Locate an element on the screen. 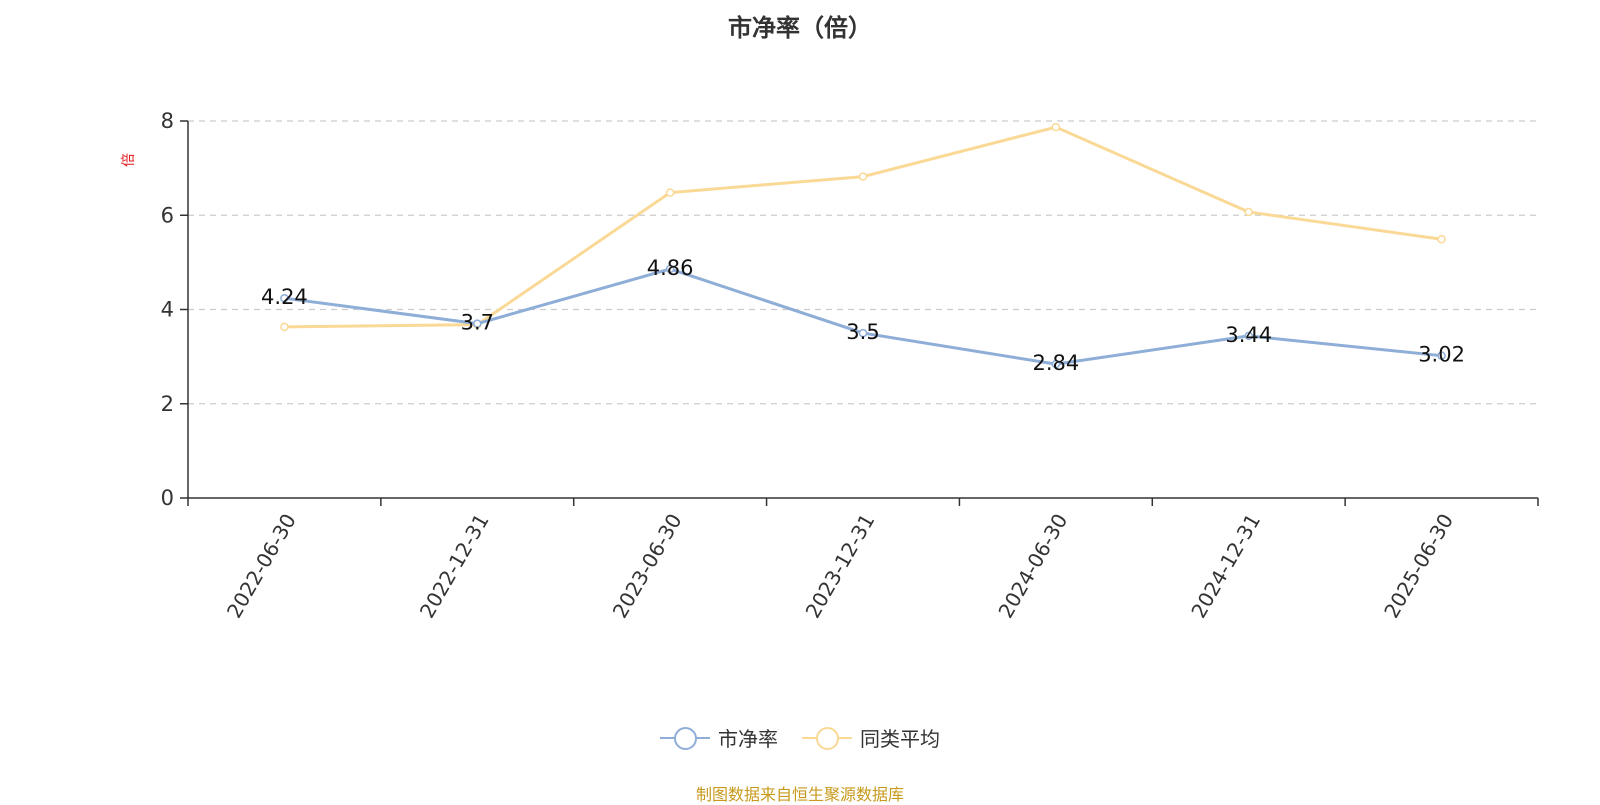 This screenshot has width=1600, height=805. data-label: 3.44 is located at coordinates (1248, 335).